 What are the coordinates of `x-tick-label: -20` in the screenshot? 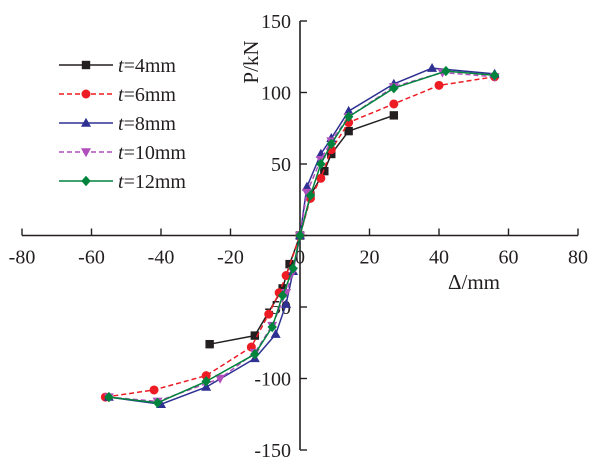 It's located at (230, 258).